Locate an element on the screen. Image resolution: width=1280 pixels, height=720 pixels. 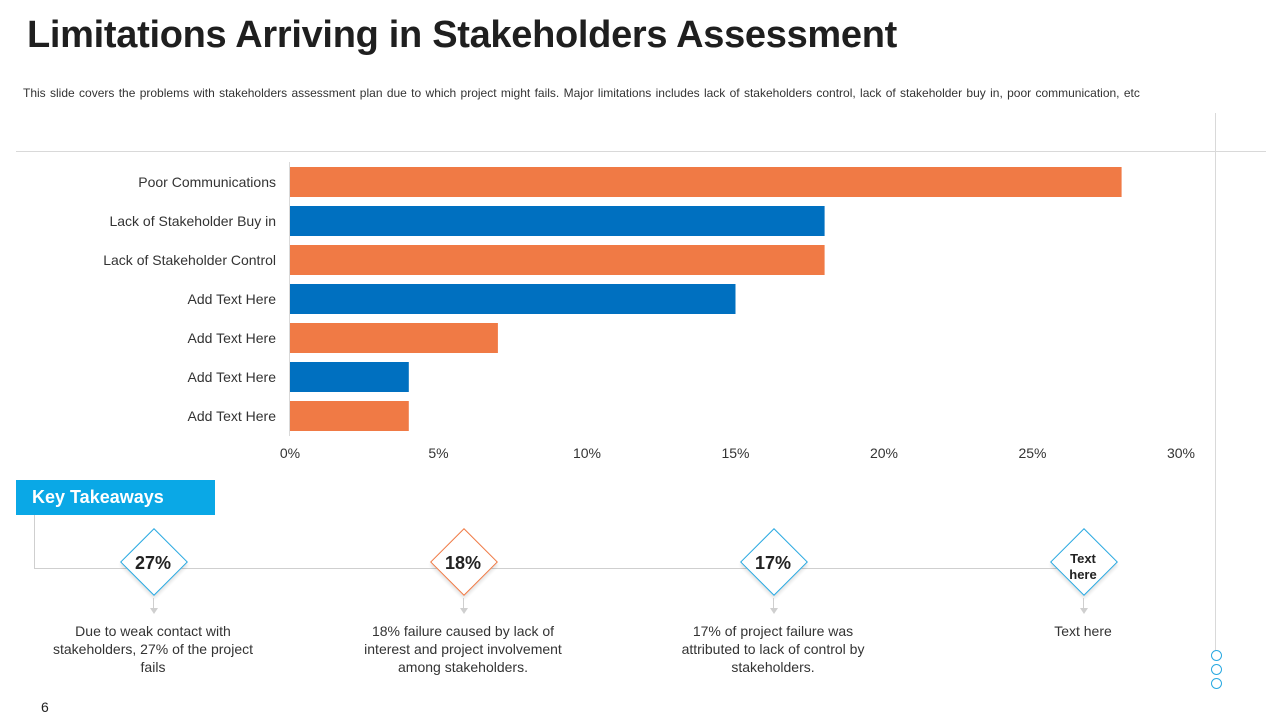
takeaway-4: Text here Text here is located at coordinates (1083, 609).